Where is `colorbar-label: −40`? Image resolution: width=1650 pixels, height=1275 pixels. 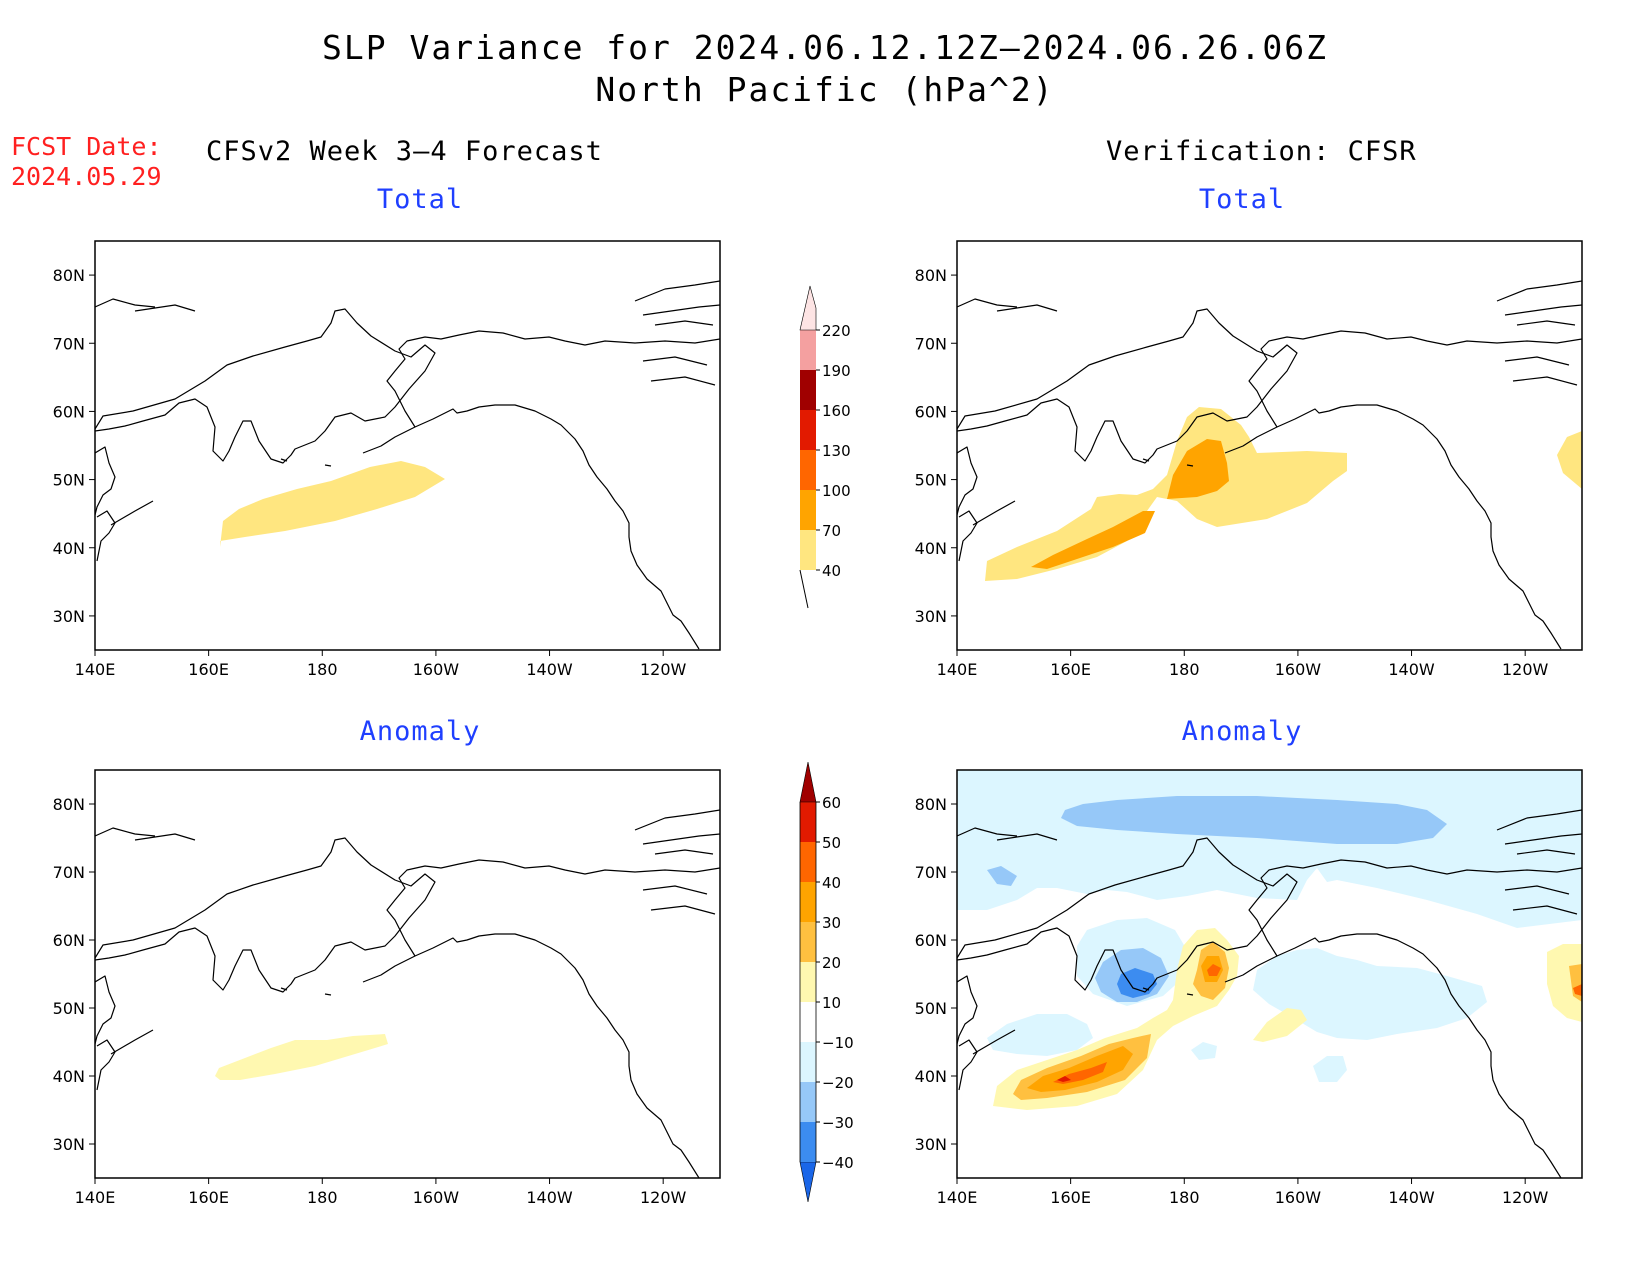 colorbar-label: −40 is located at coordinates (838, 1163).